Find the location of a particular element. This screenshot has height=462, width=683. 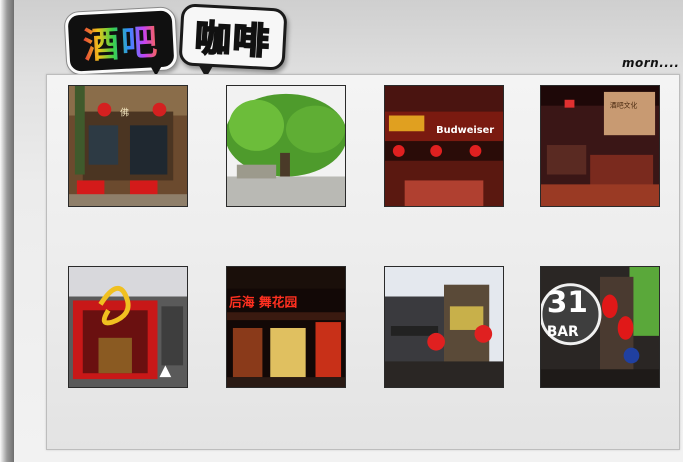

budweiser-sign: Budweiser is located at coordinates (465, 130).